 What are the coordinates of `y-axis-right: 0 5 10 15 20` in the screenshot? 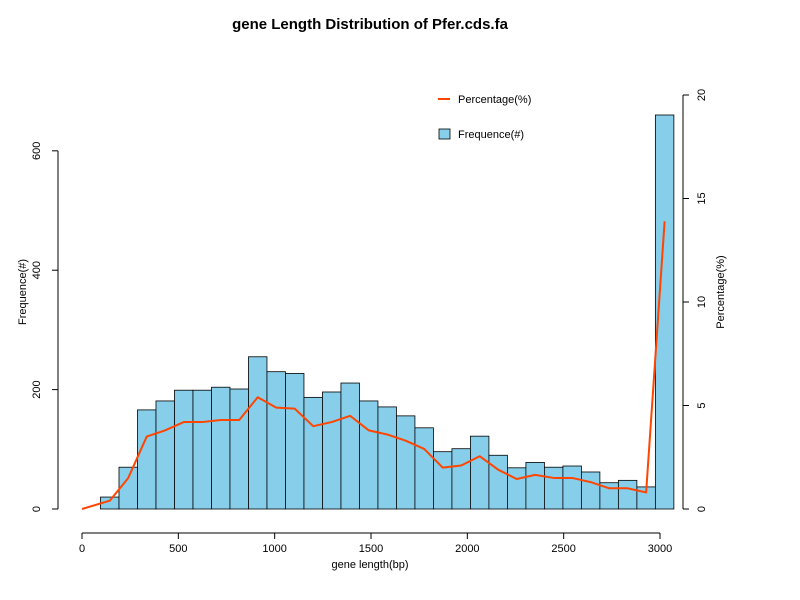 It's located at (695, 300).